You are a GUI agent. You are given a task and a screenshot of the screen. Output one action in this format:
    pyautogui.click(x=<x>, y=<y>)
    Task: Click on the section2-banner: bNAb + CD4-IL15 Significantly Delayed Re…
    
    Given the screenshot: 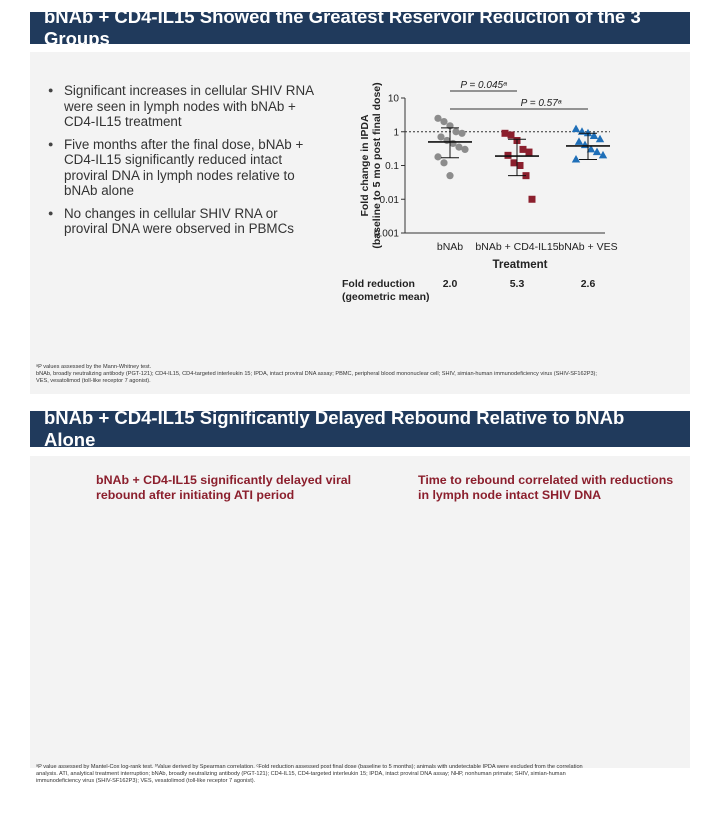 What is the action you would take?
    pyautogui.click(x=360, y=428)
    